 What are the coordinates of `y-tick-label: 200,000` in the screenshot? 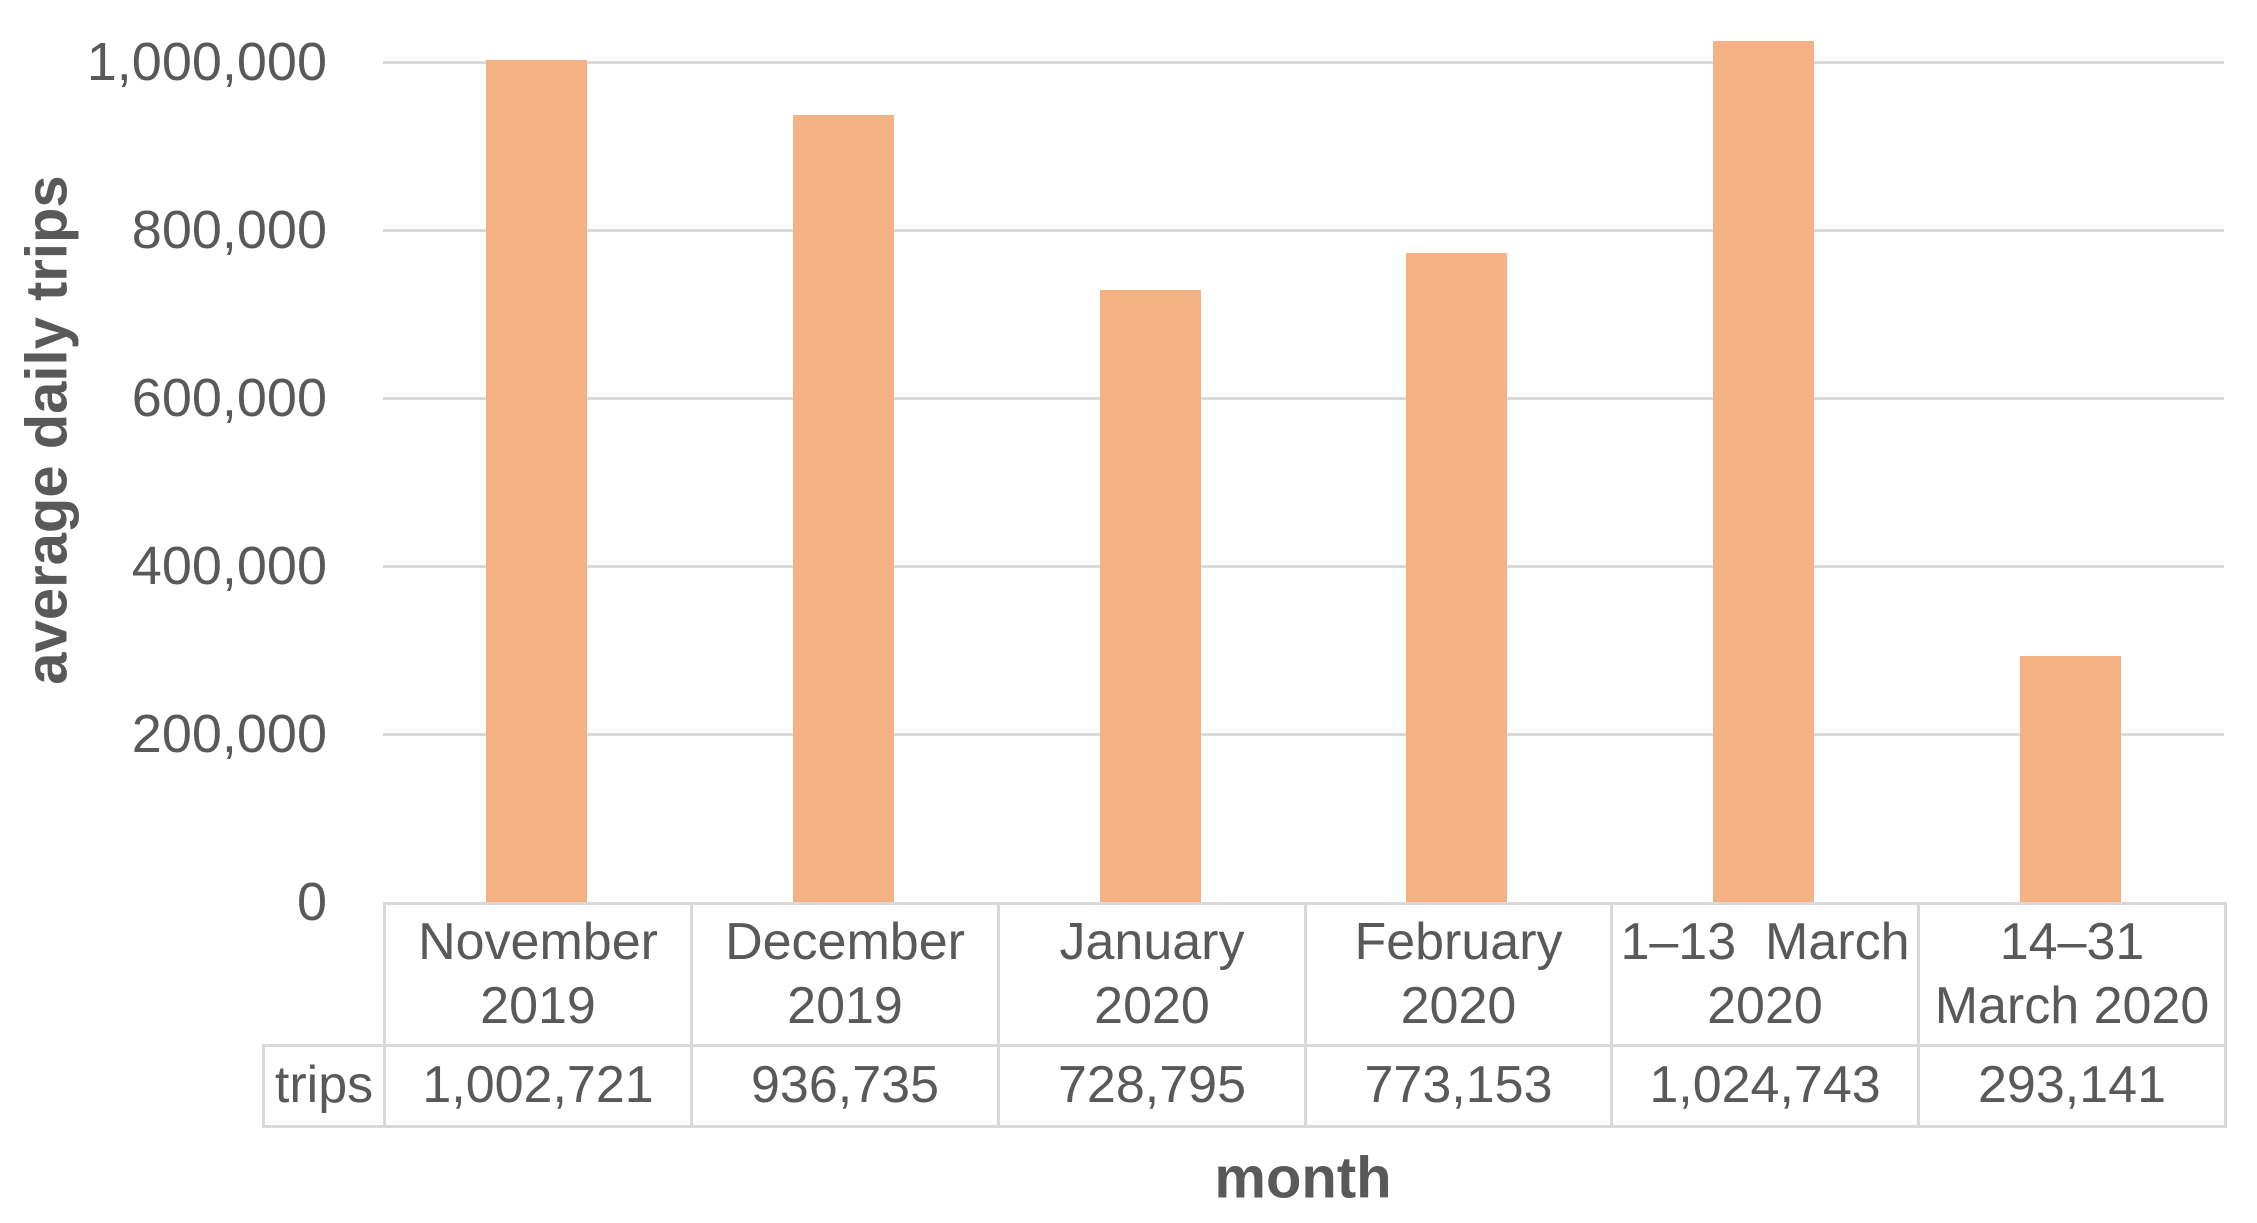 It's located at (229, 734).